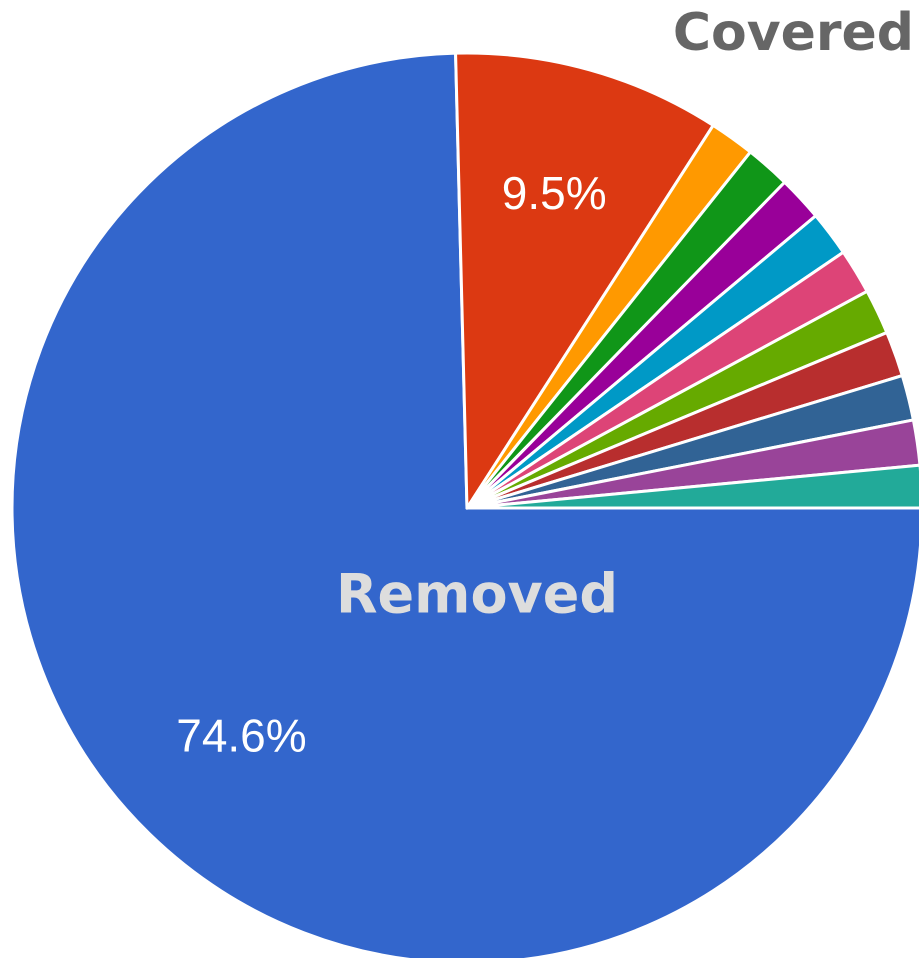 The width and height of the screenshot is (919, 958). Describe the element at coordinates (554, 193) in the screenshot. I see `data-label: 9.5%` at that location.